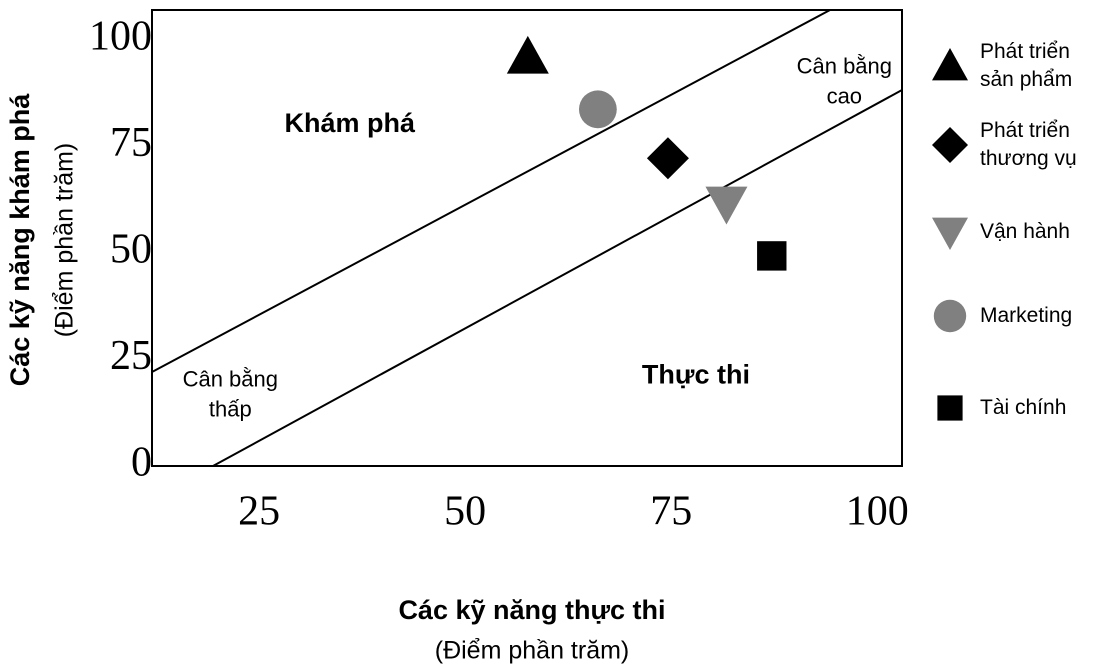 Image resolution: width=1096 pixels, height=669 pixels. I want to click on y-tick-label: 50, so click(131, 250).